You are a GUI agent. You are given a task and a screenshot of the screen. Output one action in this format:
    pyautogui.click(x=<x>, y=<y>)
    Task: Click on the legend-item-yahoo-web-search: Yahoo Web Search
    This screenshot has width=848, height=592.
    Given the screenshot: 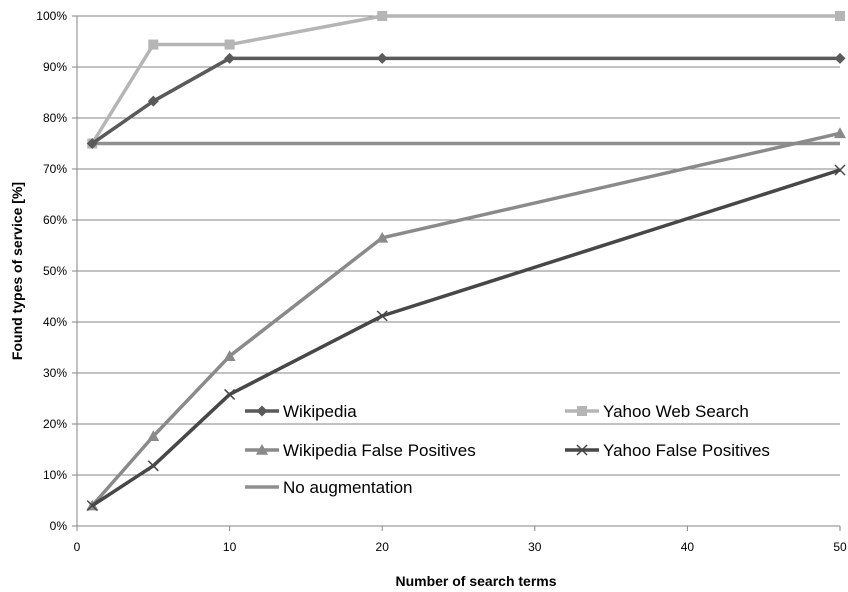 What is the action you would take?
    pyautogui.click(x=657, y=411)
    